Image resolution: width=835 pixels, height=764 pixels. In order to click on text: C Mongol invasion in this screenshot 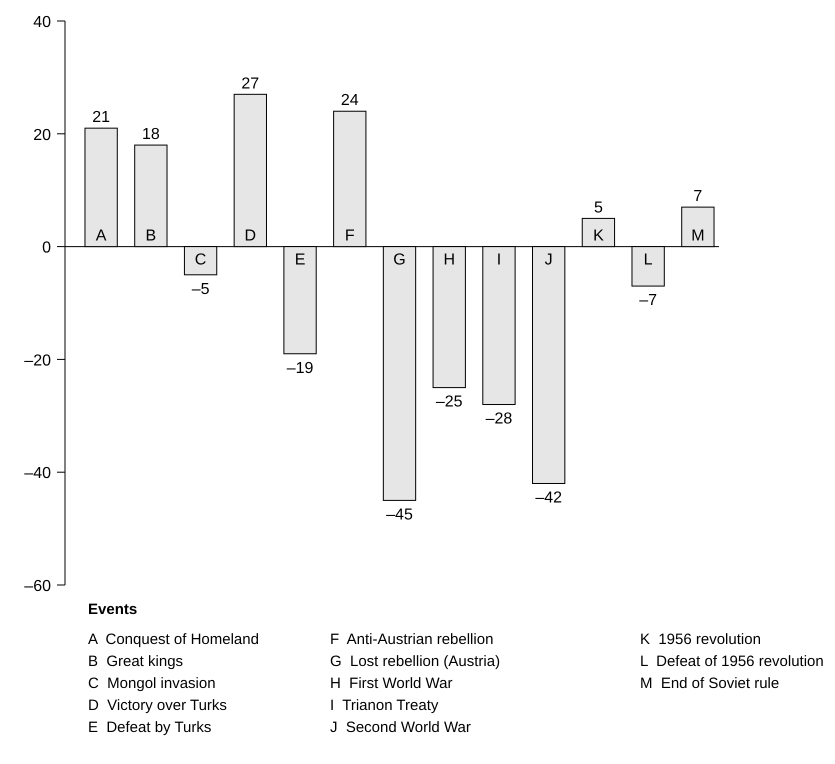, I will do `click(152, 683)`.